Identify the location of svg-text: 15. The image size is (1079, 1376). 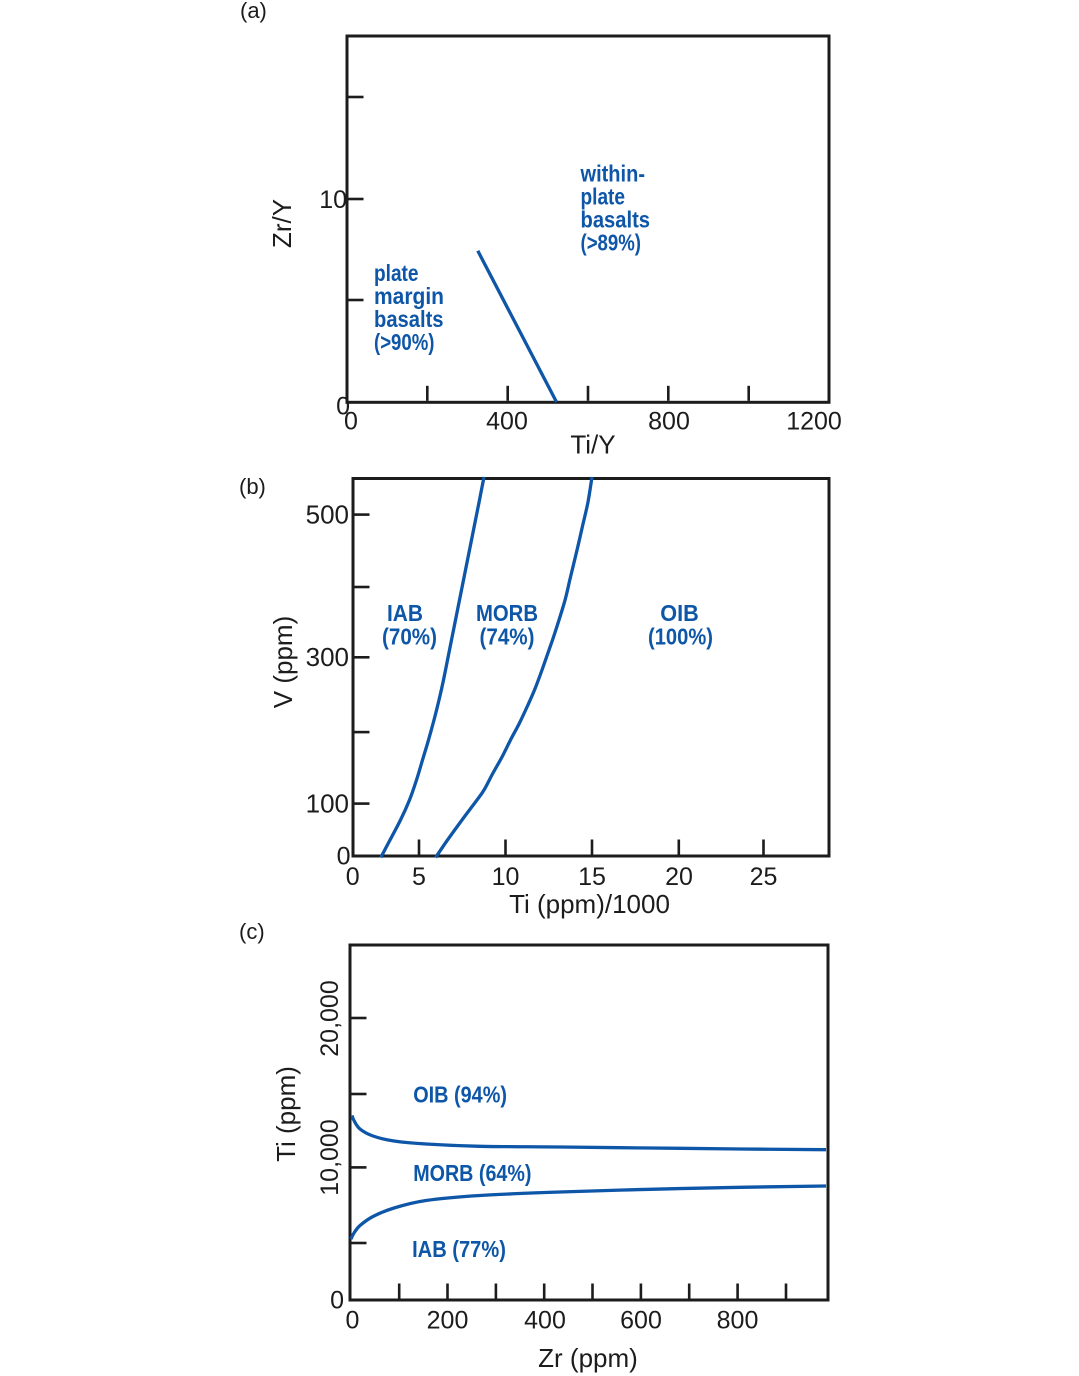
(592, 877).